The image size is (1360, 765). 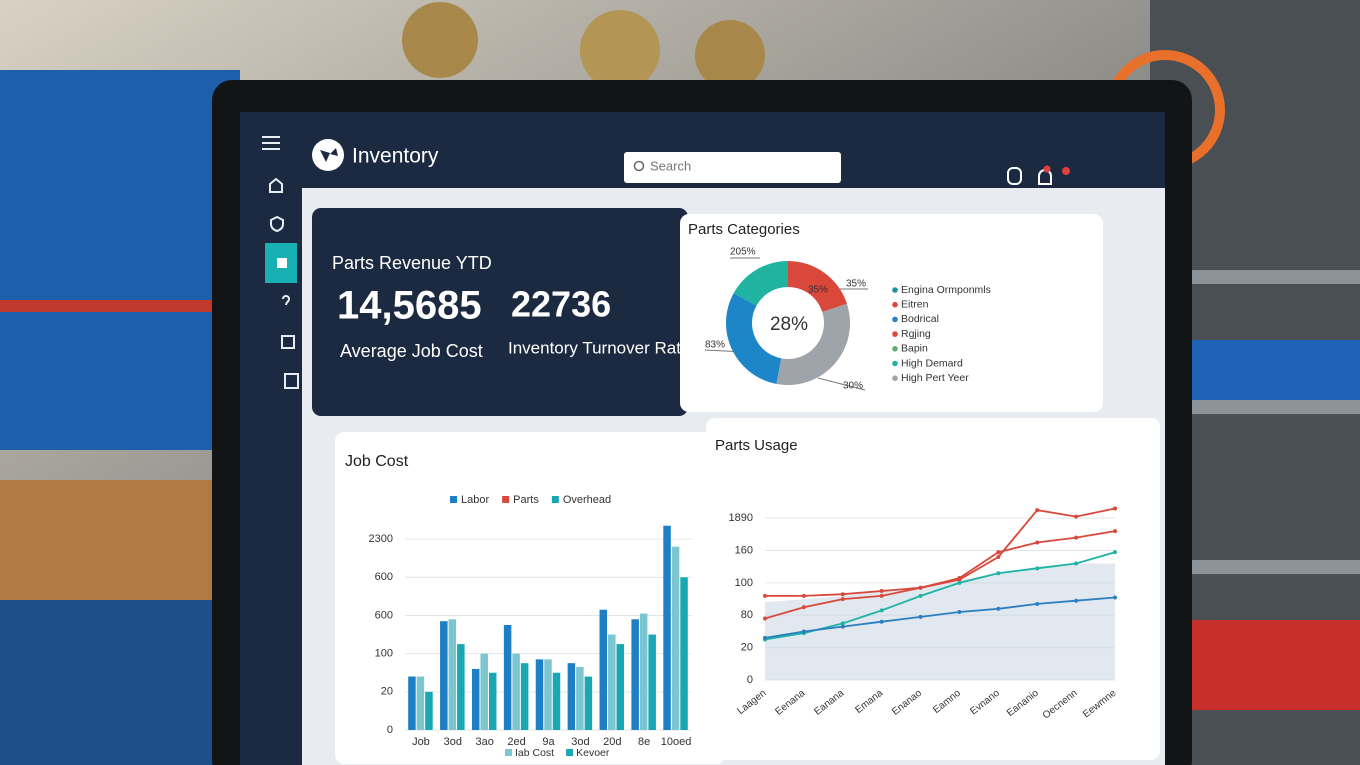 What do you see at coordinates (548, 742) in the screenshot?
I see `x-tick-label: 9a` at bounding box center [548, 742].